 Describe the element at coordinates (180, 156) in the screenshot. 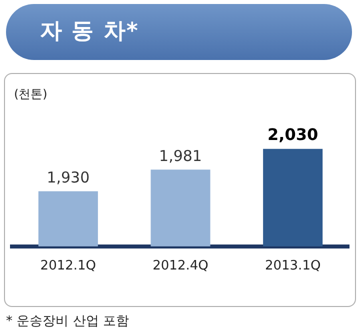

I see `data-label: 1,981` at that location.